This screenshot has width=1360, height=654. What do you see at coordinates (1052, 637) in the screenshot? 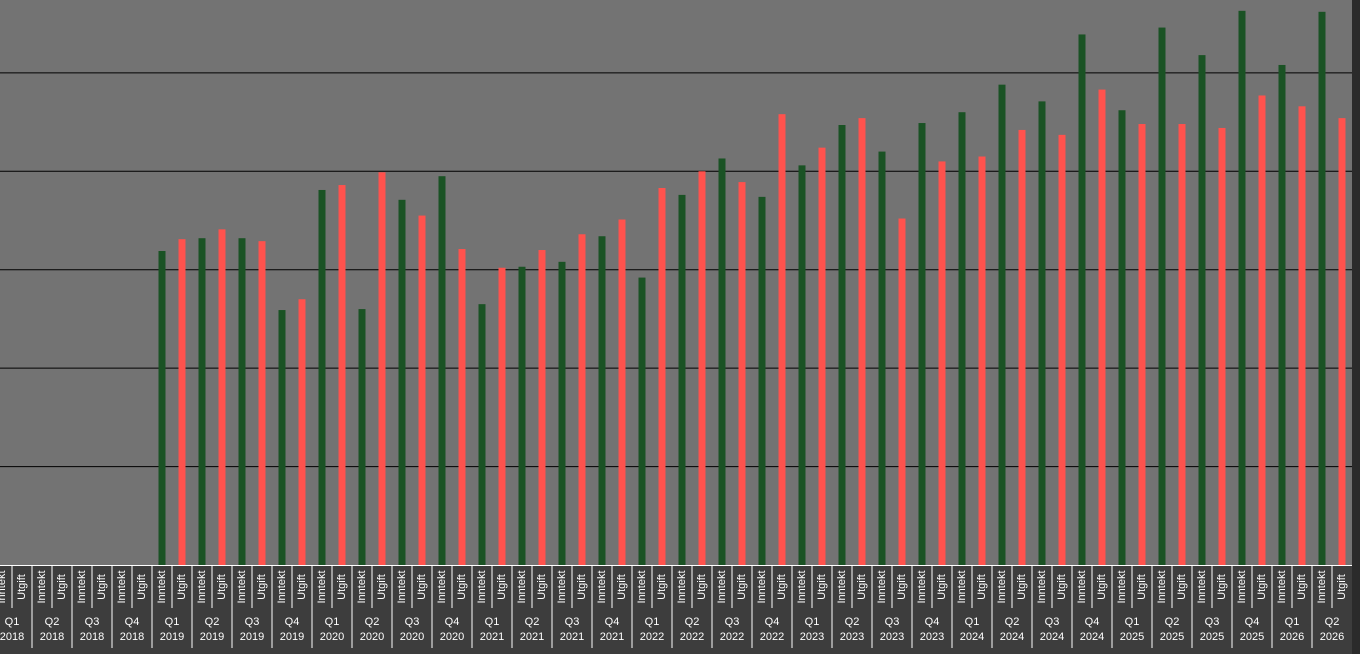
I see `x-tick-label: 2024` at bounding box center [1052, 637].